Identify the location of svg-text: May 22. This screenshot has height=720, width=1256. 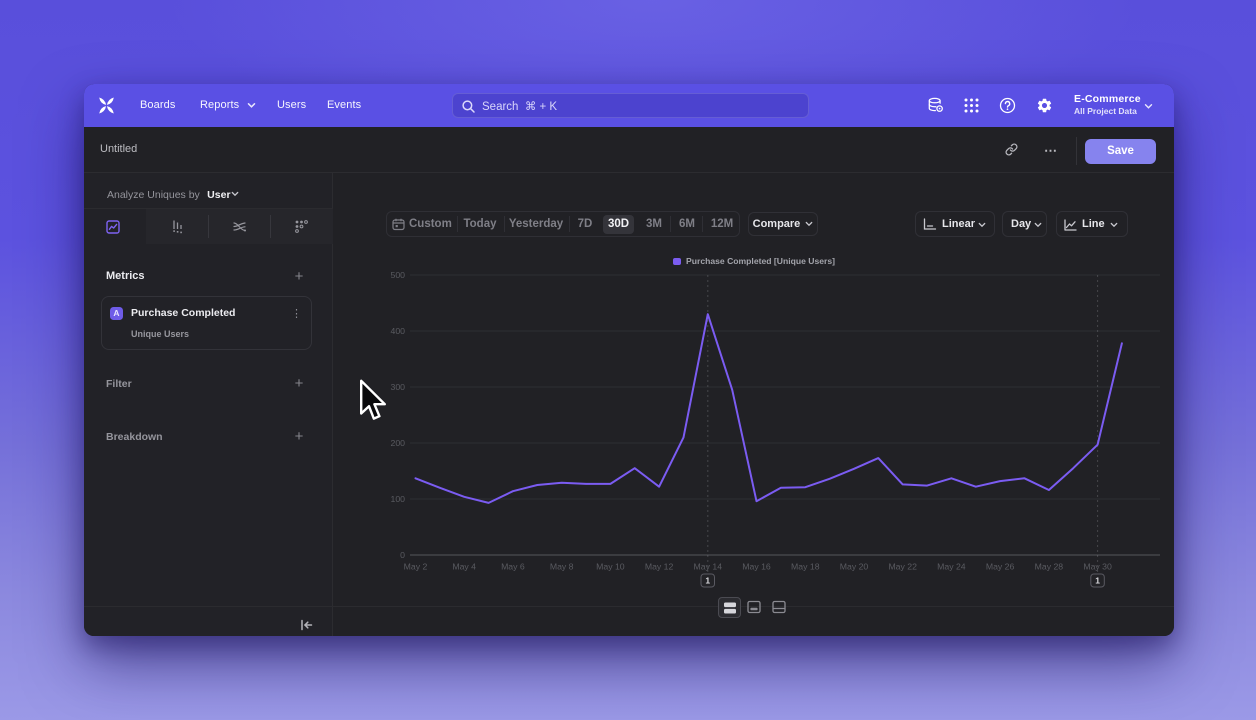
(902, 567).